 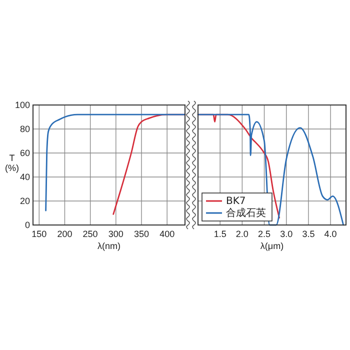 What do you see at coordinates (236, 201) in the screenshot?
I see `legend-label: BK7` at bounding box center [236, 201].